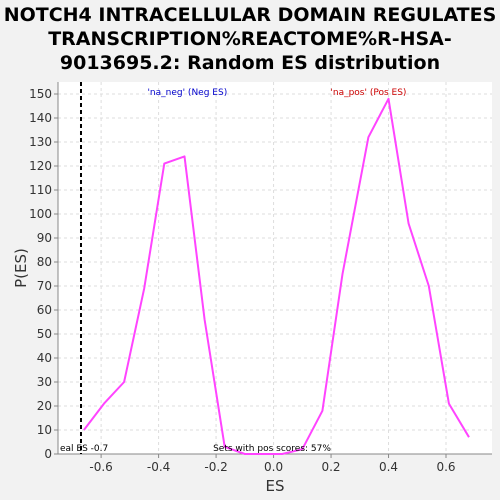 This screenshot has width=500, height=500. What do you see at coordinates (100, 467) in the screenshot?
I see `x-tick-label: -0.6` at bounding box center [100, 467].